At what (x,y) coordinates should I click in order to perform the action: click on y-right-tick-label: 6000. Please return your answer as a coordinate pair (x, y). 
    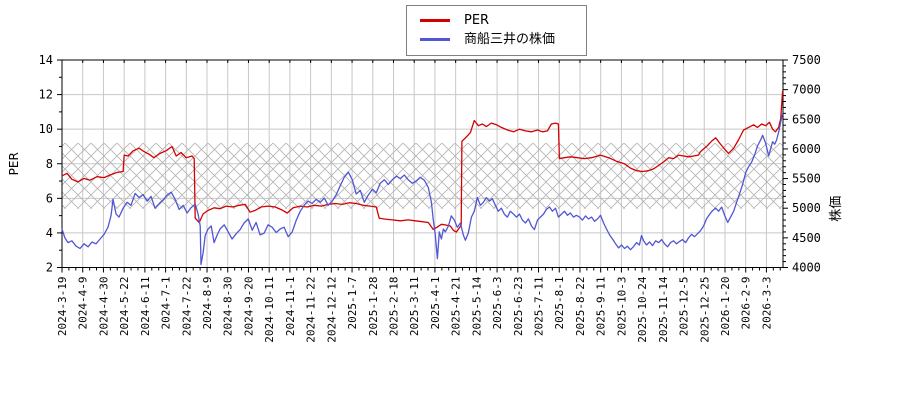
    Looking at the image, I should click on (806, 149).